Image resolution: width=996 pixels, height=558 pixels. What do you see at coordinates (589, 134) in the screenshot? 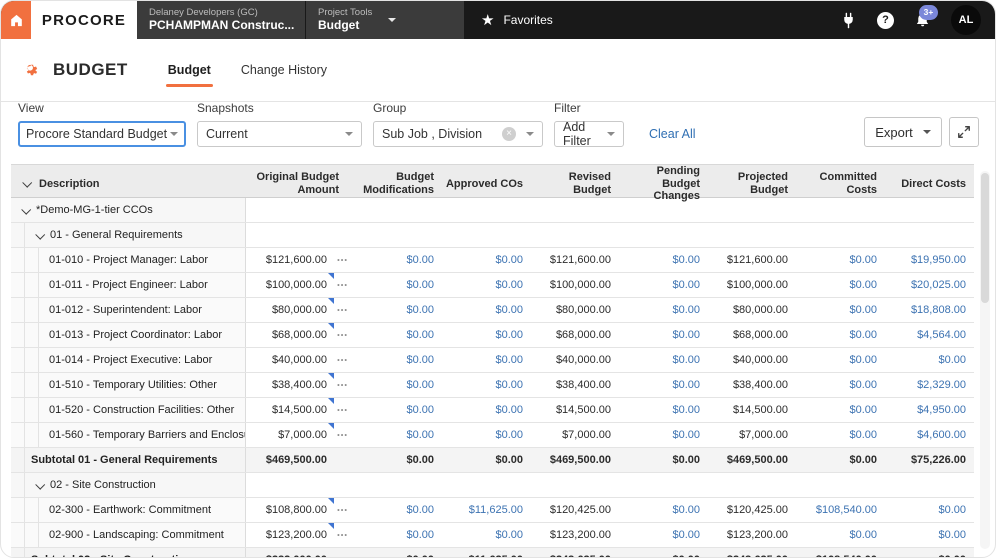
I see `add-filter-dropdown: Add Filter` at bounding box center [589, 134].